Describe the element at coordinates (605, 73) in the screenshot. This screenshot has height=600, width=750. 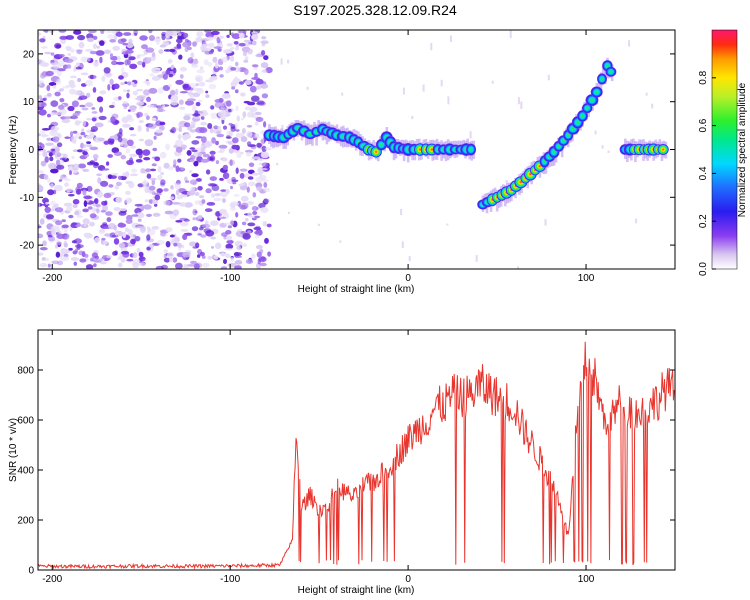
I see `ridge-halo` at that location.